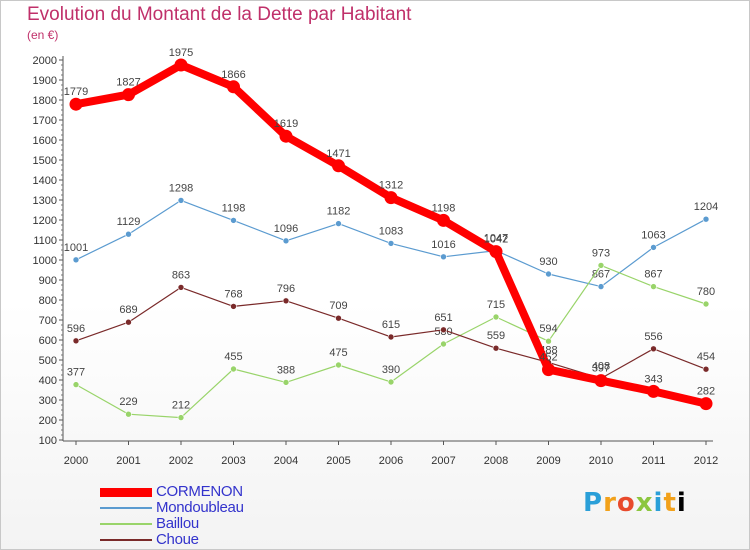  I want to click on data-label: 408, so click(601, 366).